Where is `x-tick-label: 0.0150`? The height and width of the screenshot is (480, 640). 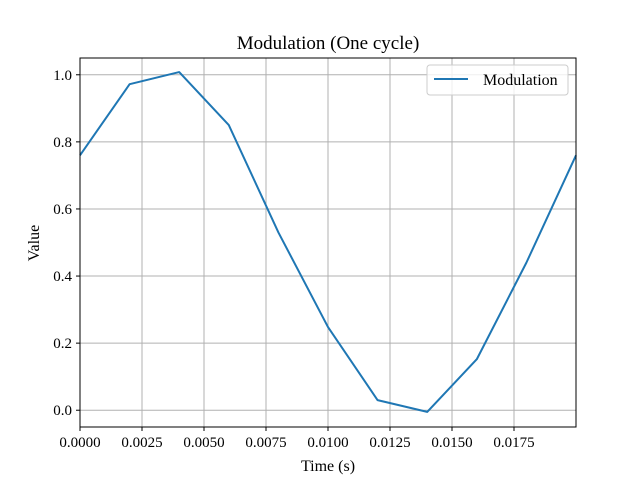 x-tick-label: 0.0150 is located at coordinates (451, 443).